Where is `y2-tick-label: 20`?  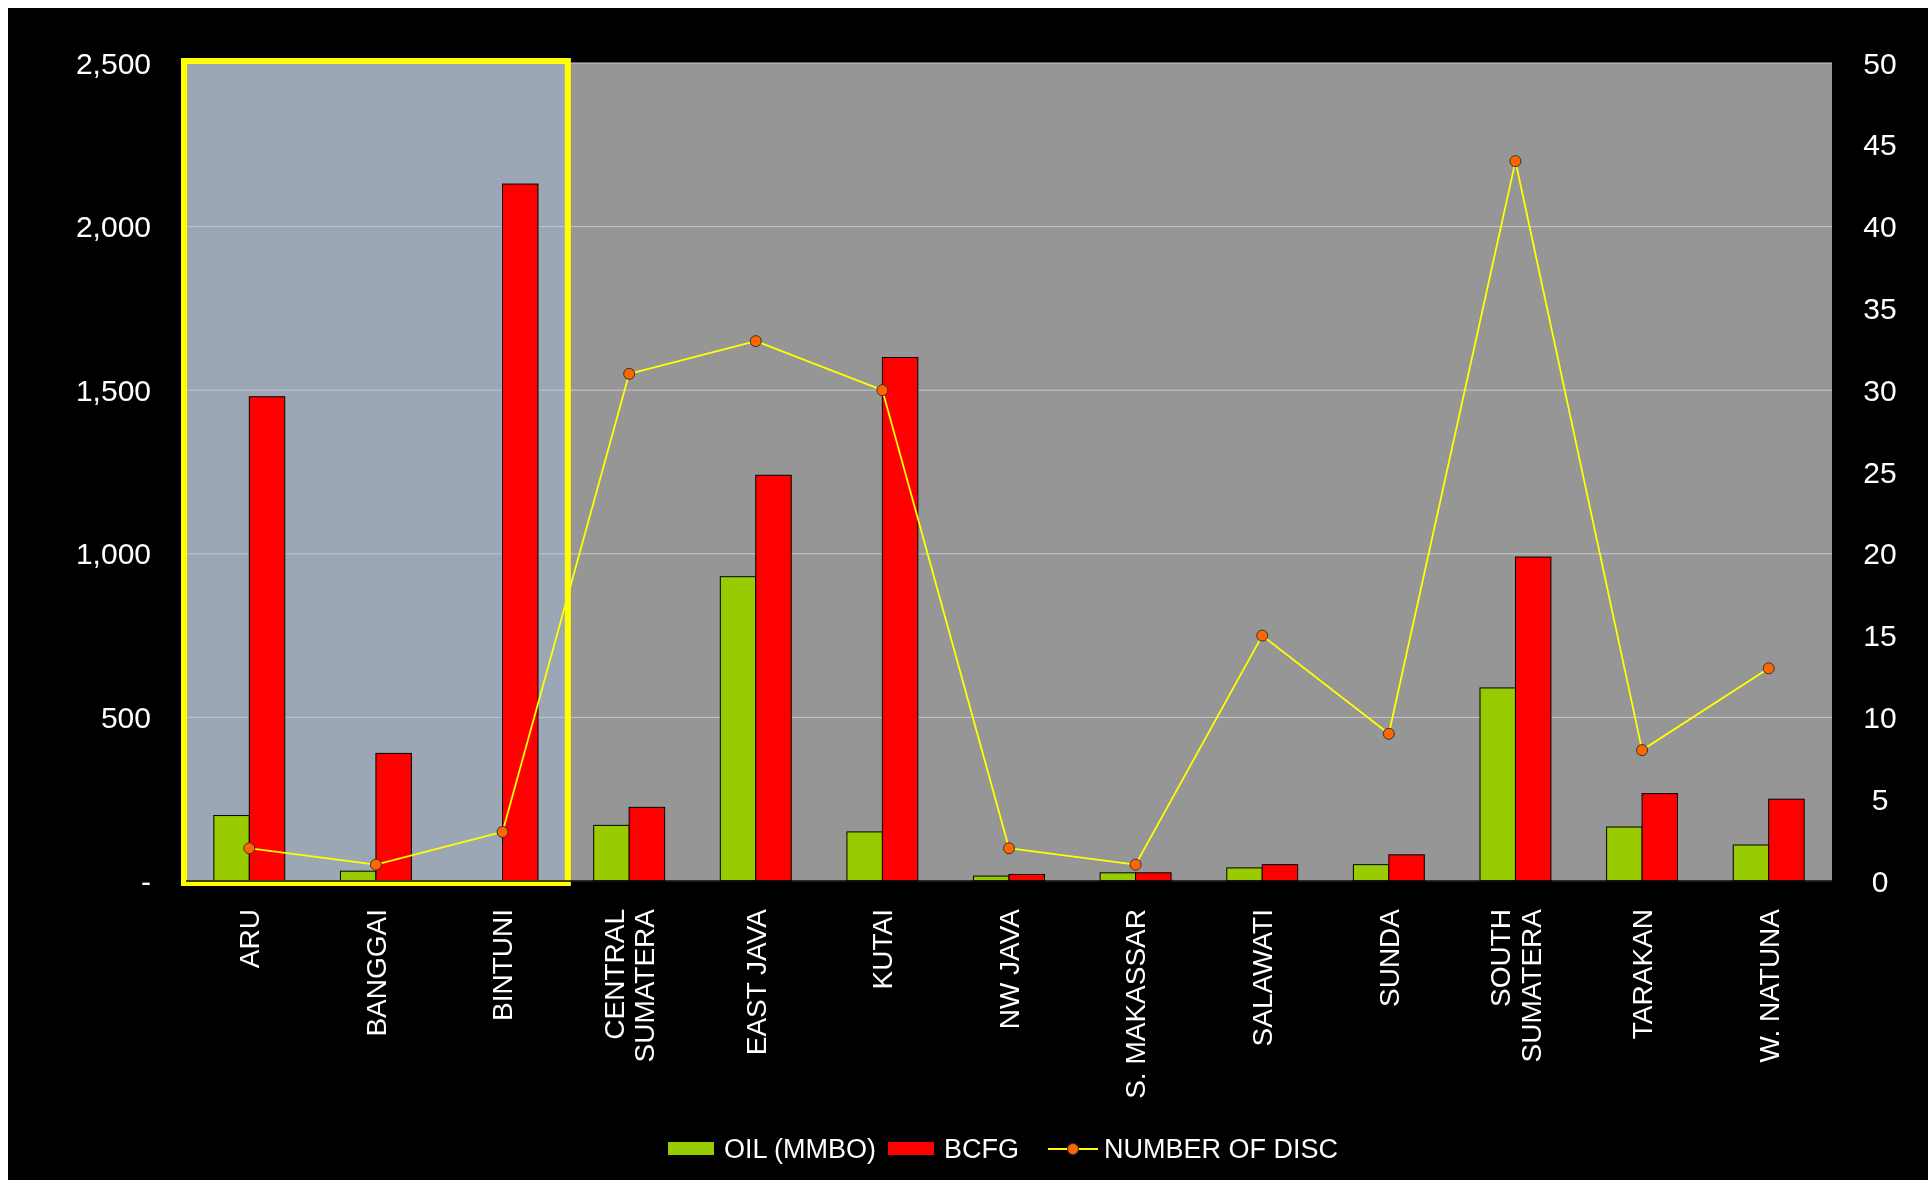 y2-tick-label: 20 is located at coordinates (1880, 554).